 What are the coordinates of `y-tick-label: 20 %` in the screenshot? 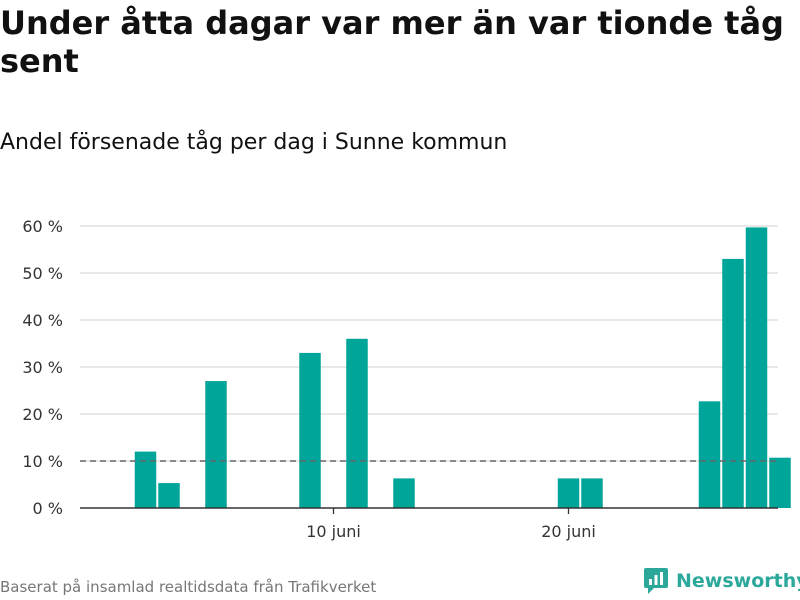 It's located at (42, 414).